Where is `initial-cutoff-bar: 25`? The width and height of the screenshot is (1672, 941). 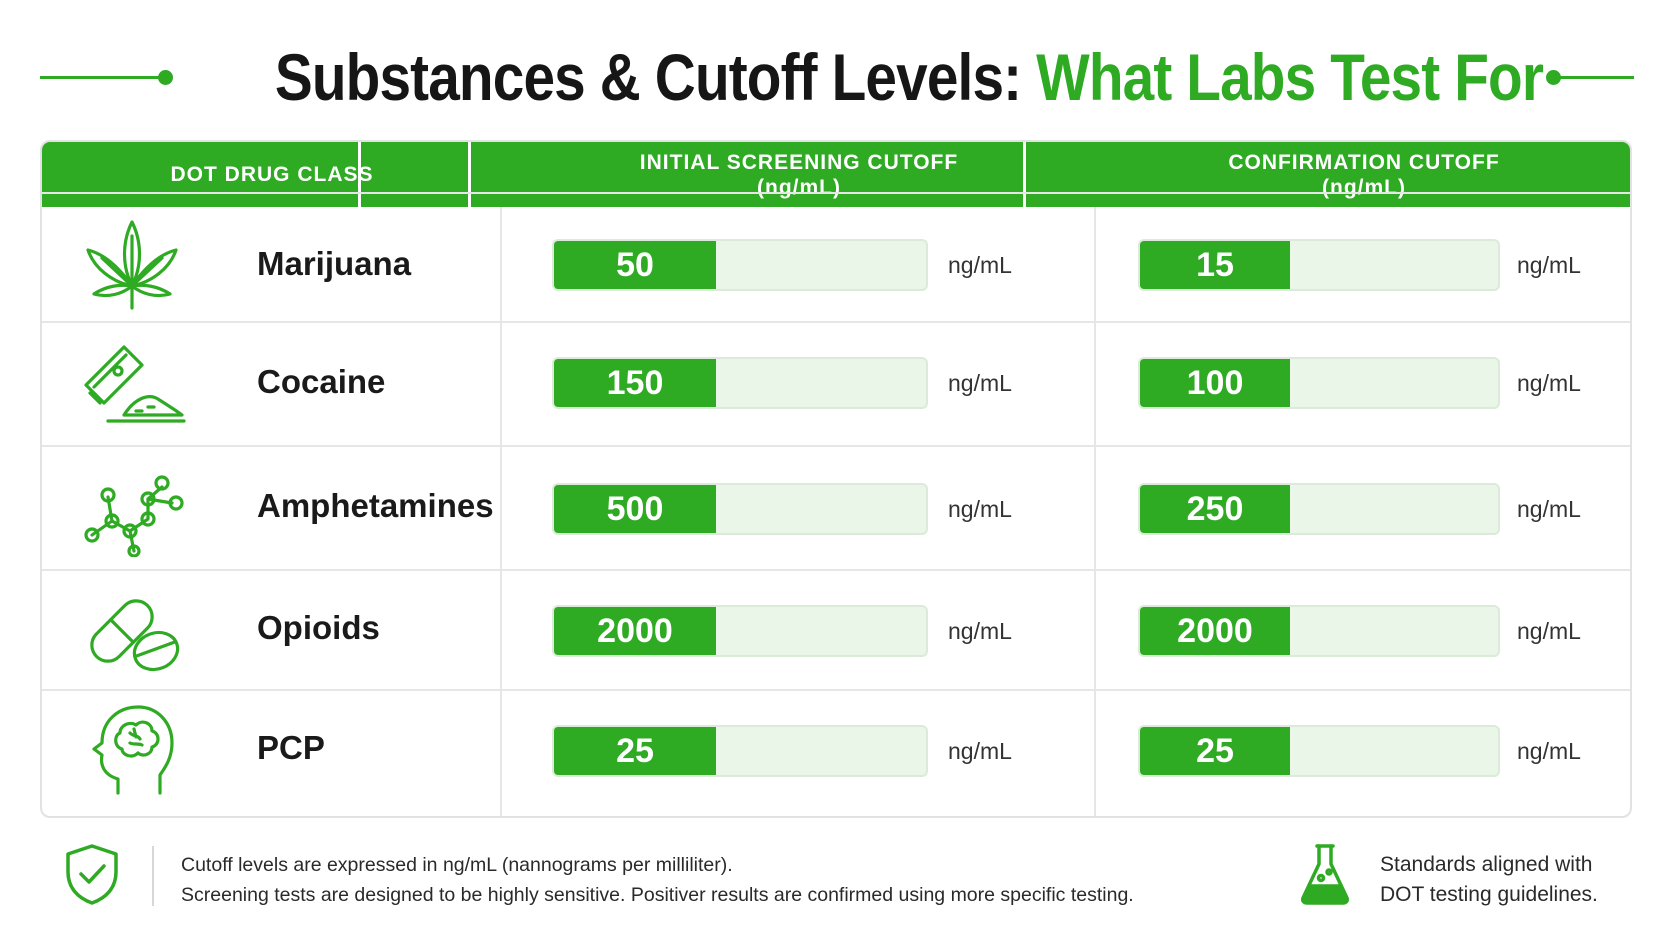
initial-cutoff-bar: 25 is located at coordinates (740, 751).